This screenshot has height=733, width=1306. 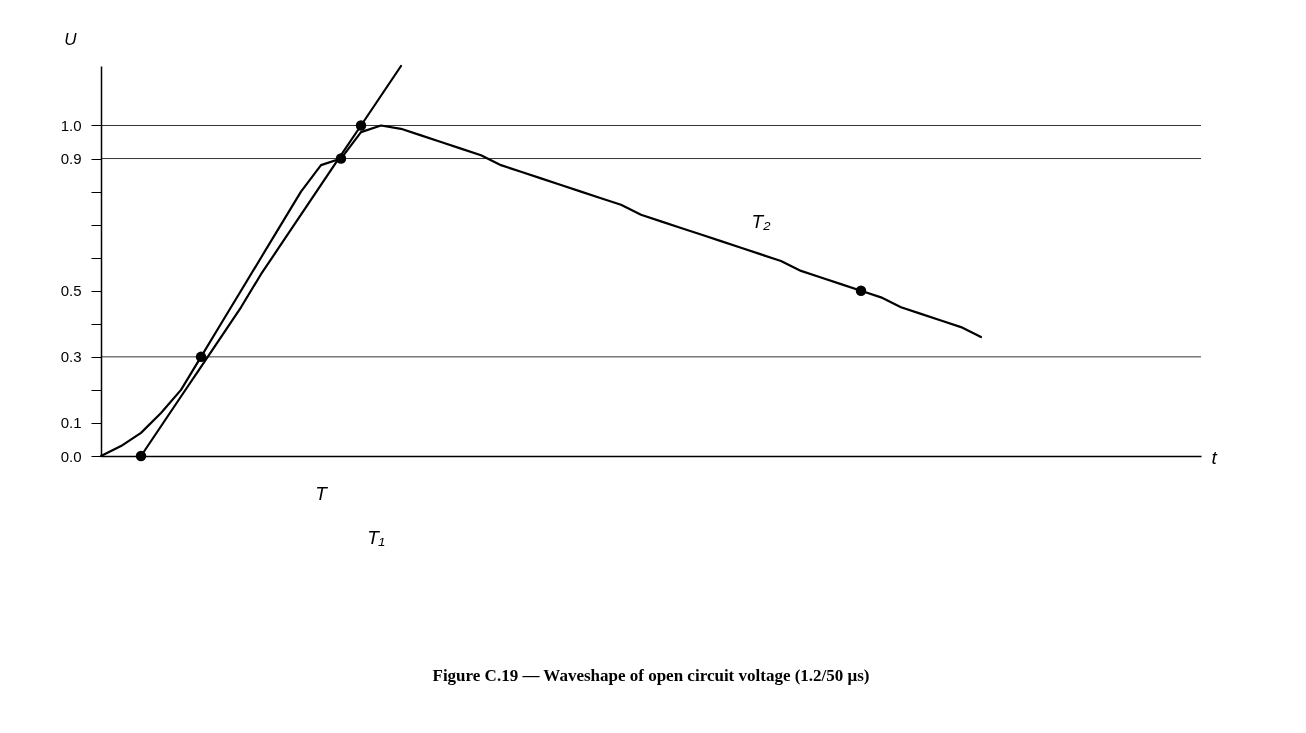 I want to click on y-tick-label: 0.5, so click(x=71, y=291).